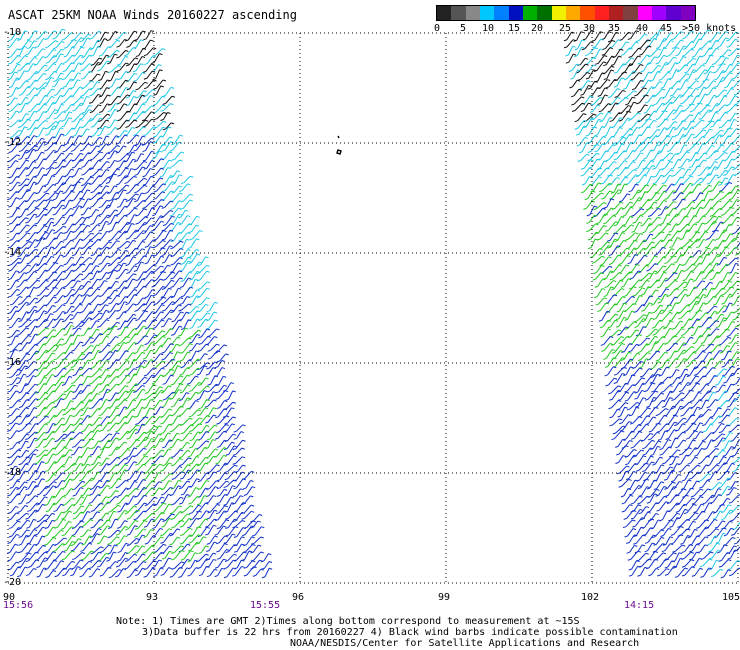 Image resolution: width=740 pixels, height=650 pixels. Describe the element at coordinates (472, 13) in the screenshot. I see `legend-swatch` at that location.